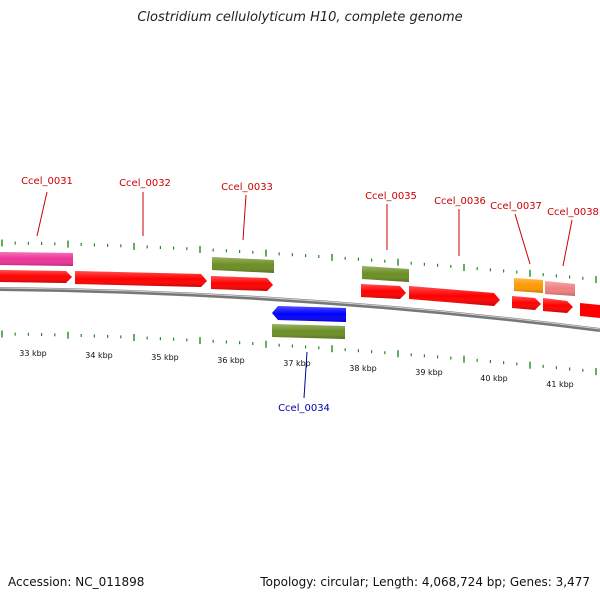 This screenshot has height=600, width=600. I want to click on feature-shading, so click(287, 295).